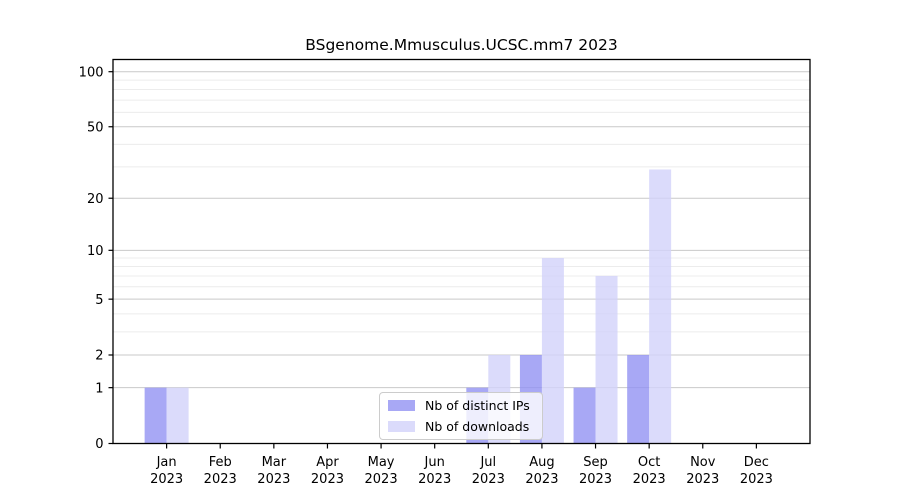  Describe the element at coordinates (155, 415) in the screenshot. I see `bar-distinct-ips-jan` at that location.